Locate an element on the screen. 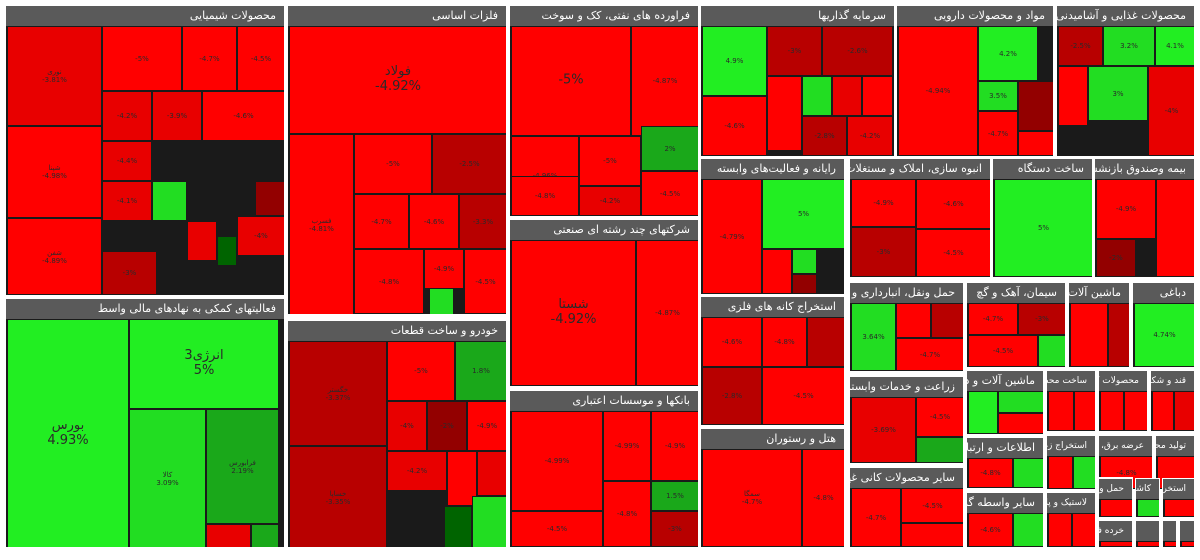 Image resolution: width=1200 pixels, height=560 pixels. stock-tile: 4.9% is located at coordinates (734, 61).